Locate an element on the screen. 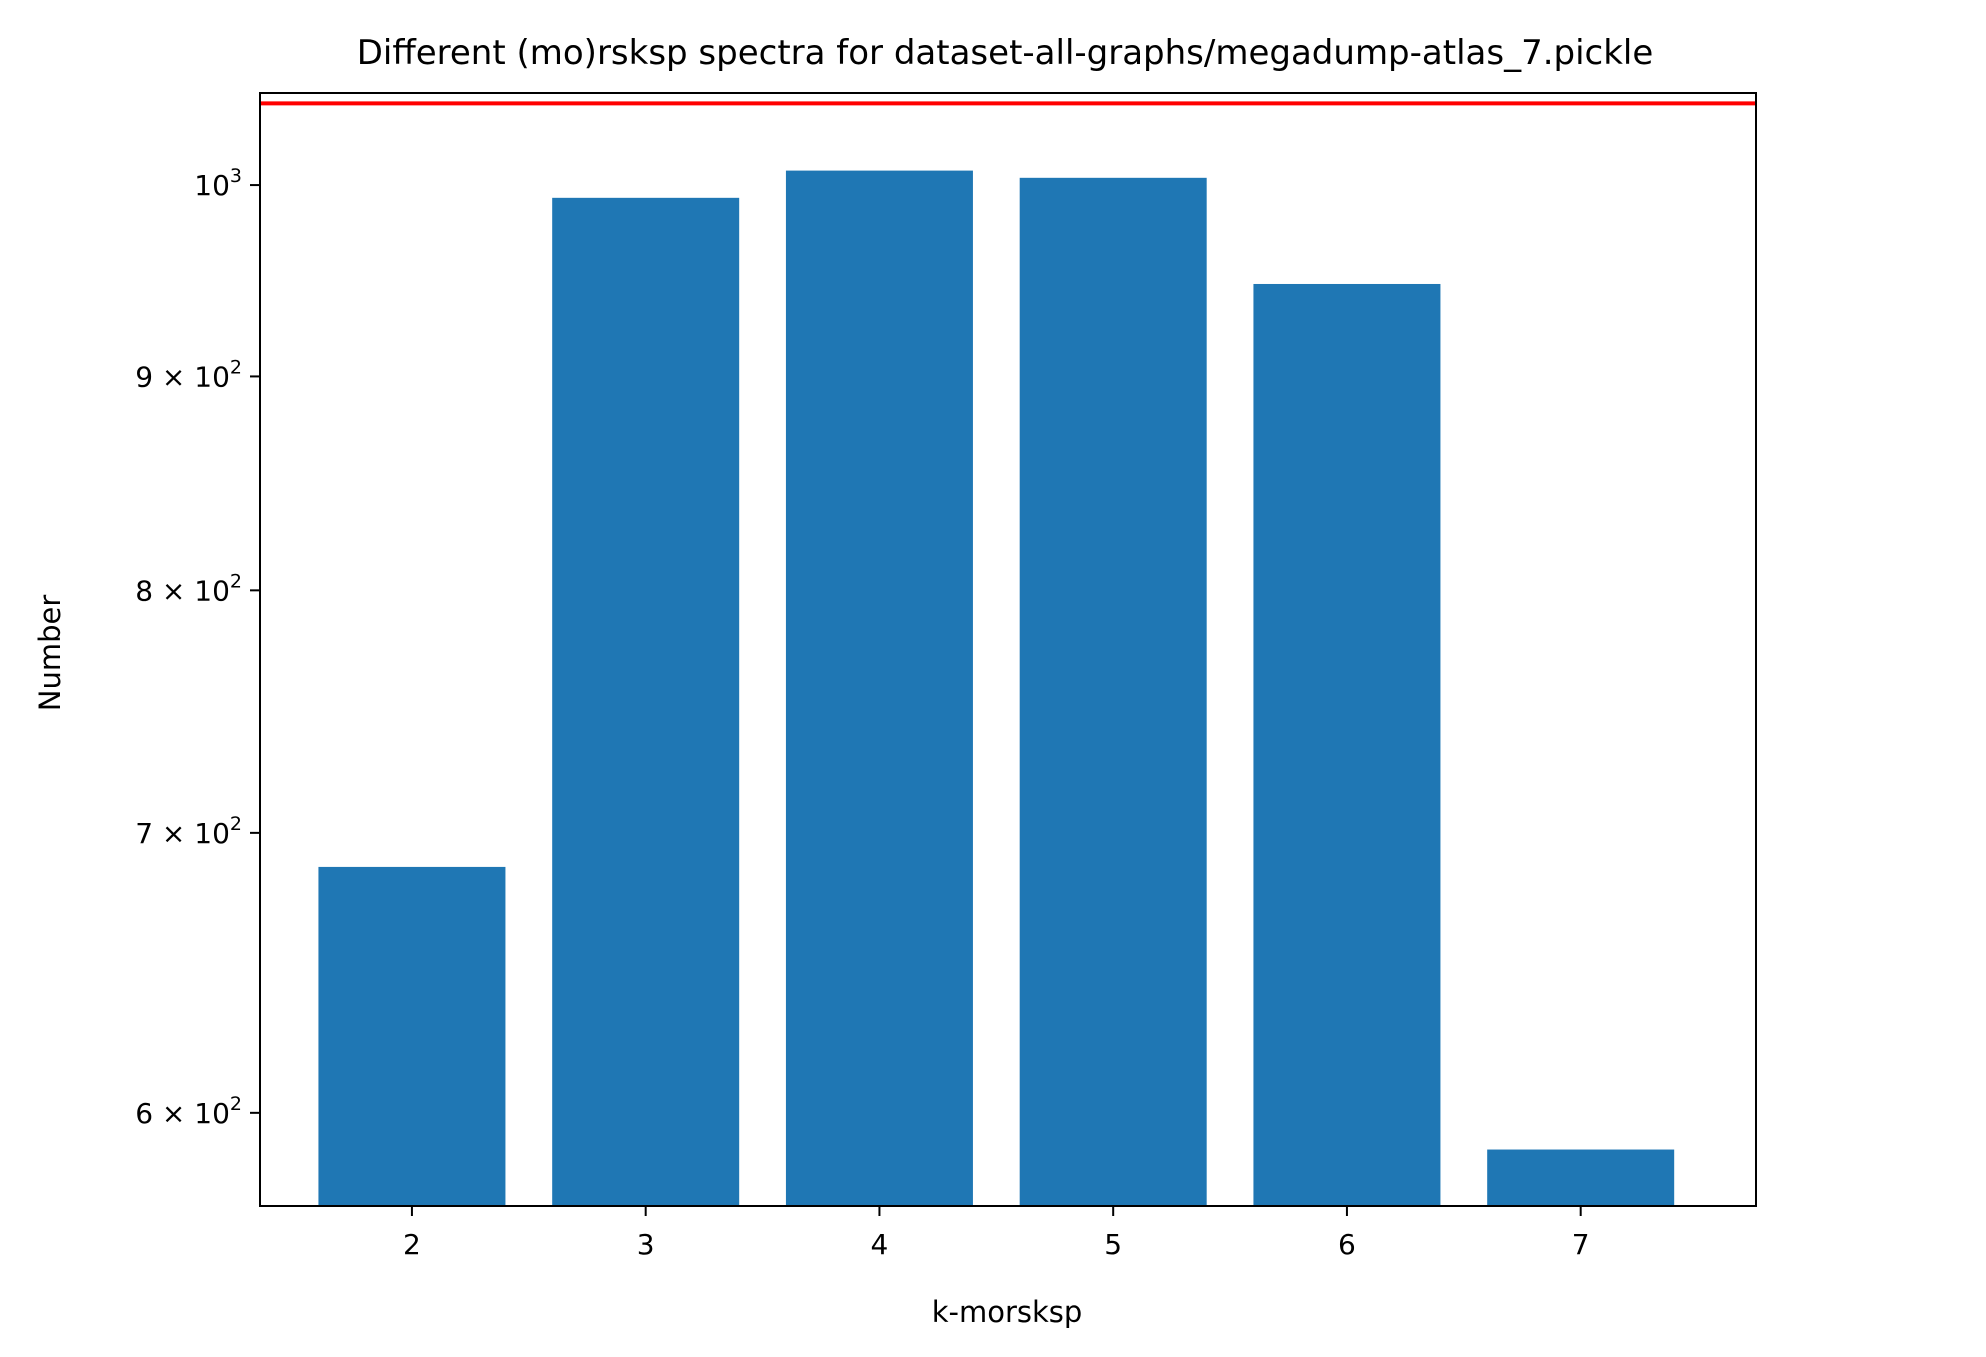  x-axis-ticks: 2 3 4 5 6 7 is located at coordinates (996, 1233).